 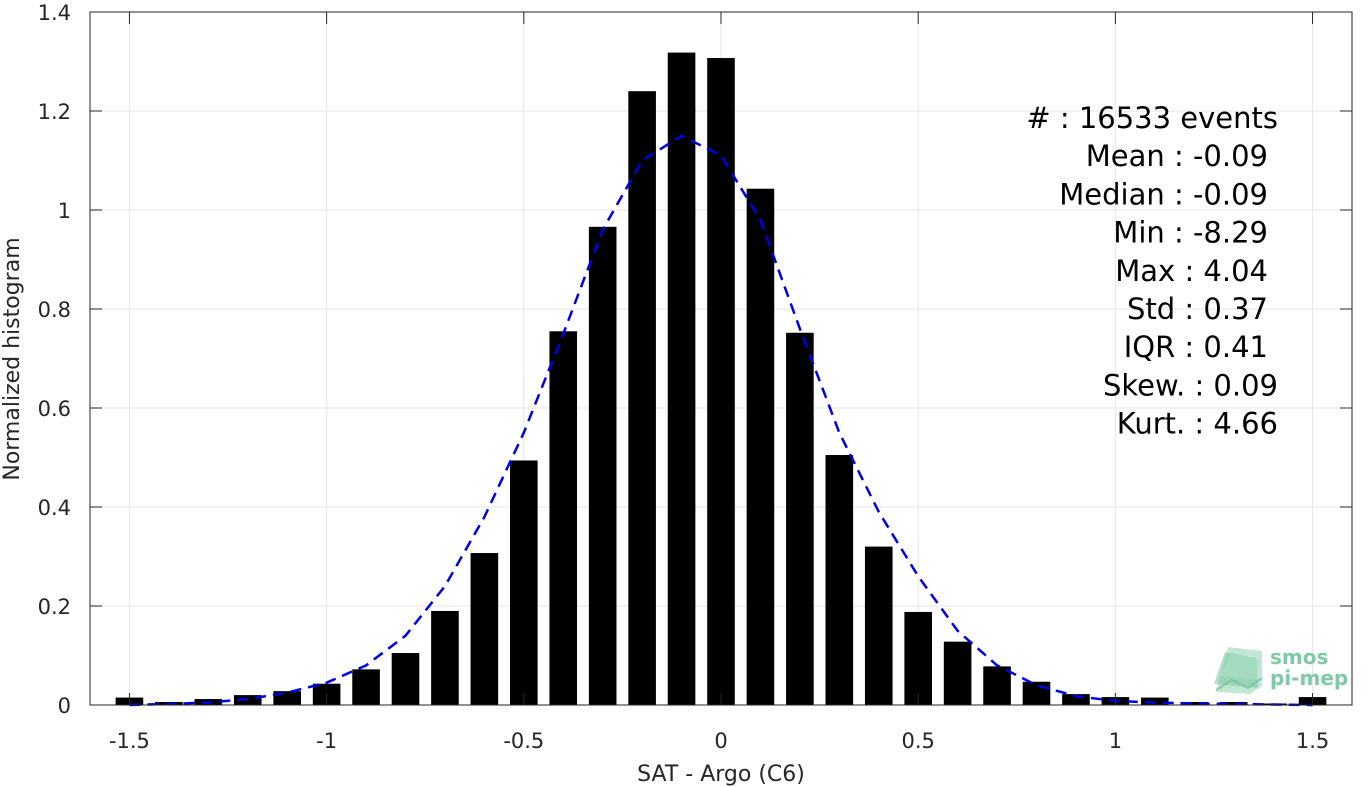 I want to click on stat-line: Kurt. : 4.66, so click(x=1197, y=424).